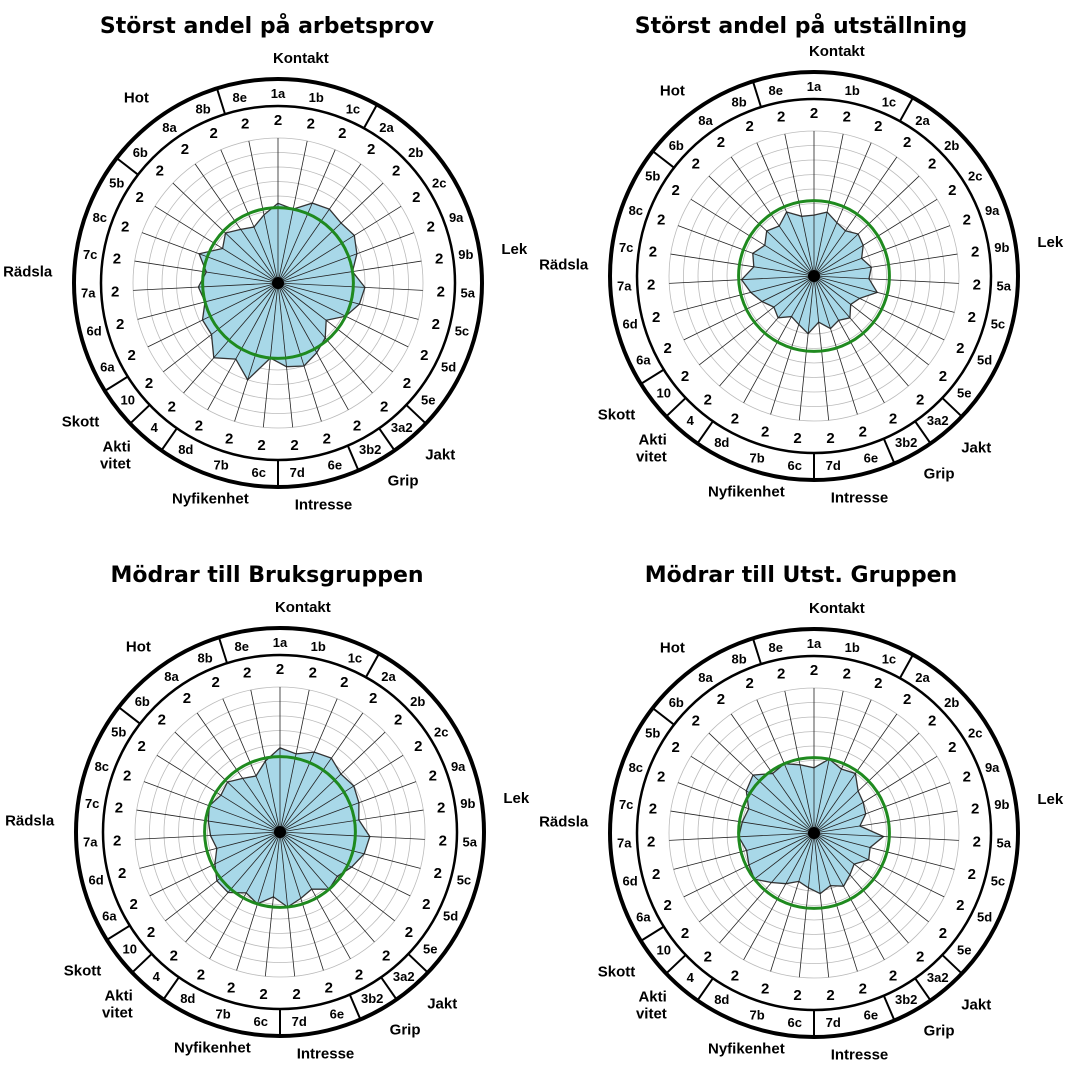  What do you see at coordinates (664, 392) in the screenshot?
I see `axis-code-label: 10` at bounding box center [664, 392].